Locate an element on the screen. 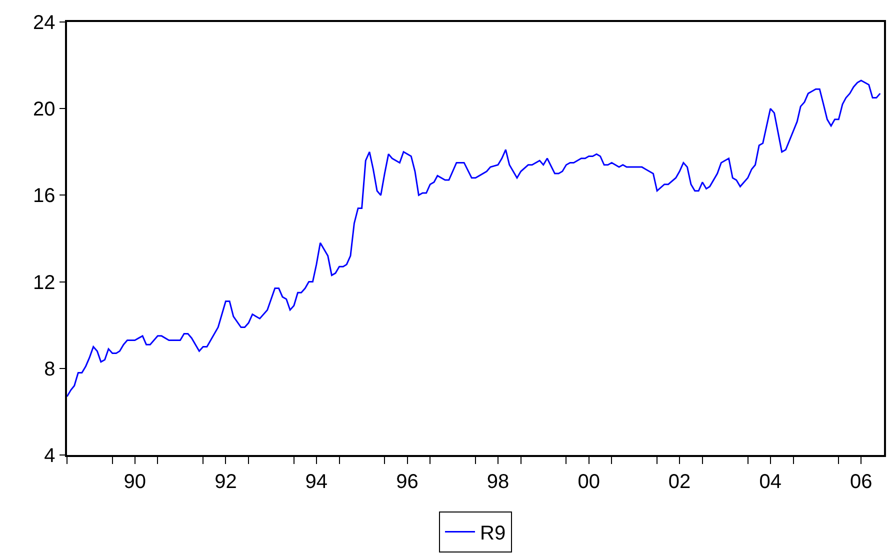 This screenshot has width=887, height=558. y-tick-label: 24 is located at coordinates (44, 23).